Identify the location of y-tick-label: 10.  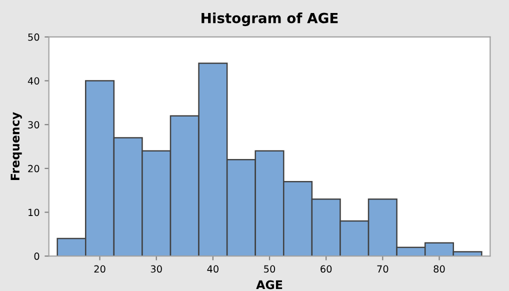
(34, 212).